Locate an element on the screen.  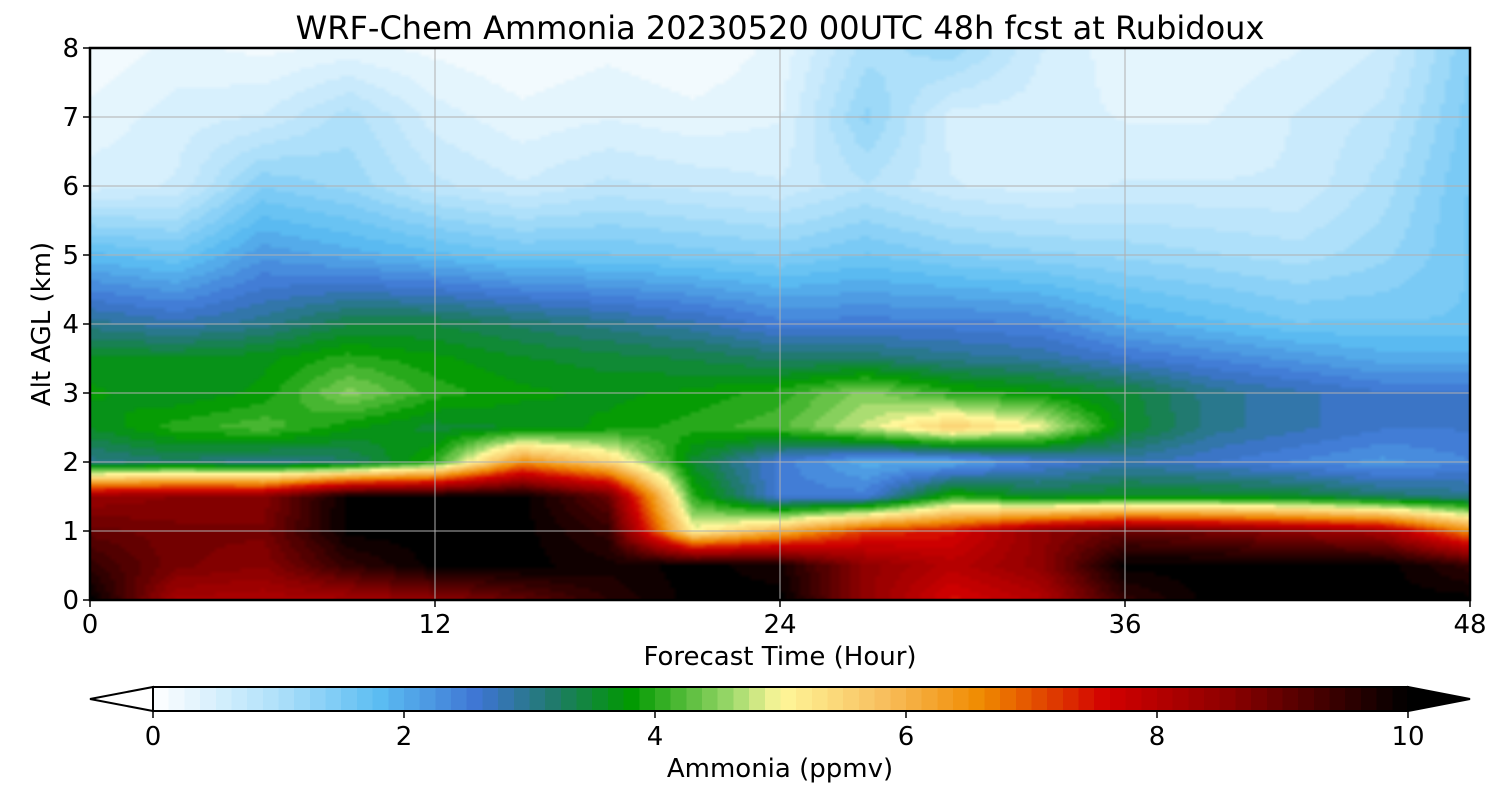
x-tick-label: 24 is located at coordinates (779, 625).